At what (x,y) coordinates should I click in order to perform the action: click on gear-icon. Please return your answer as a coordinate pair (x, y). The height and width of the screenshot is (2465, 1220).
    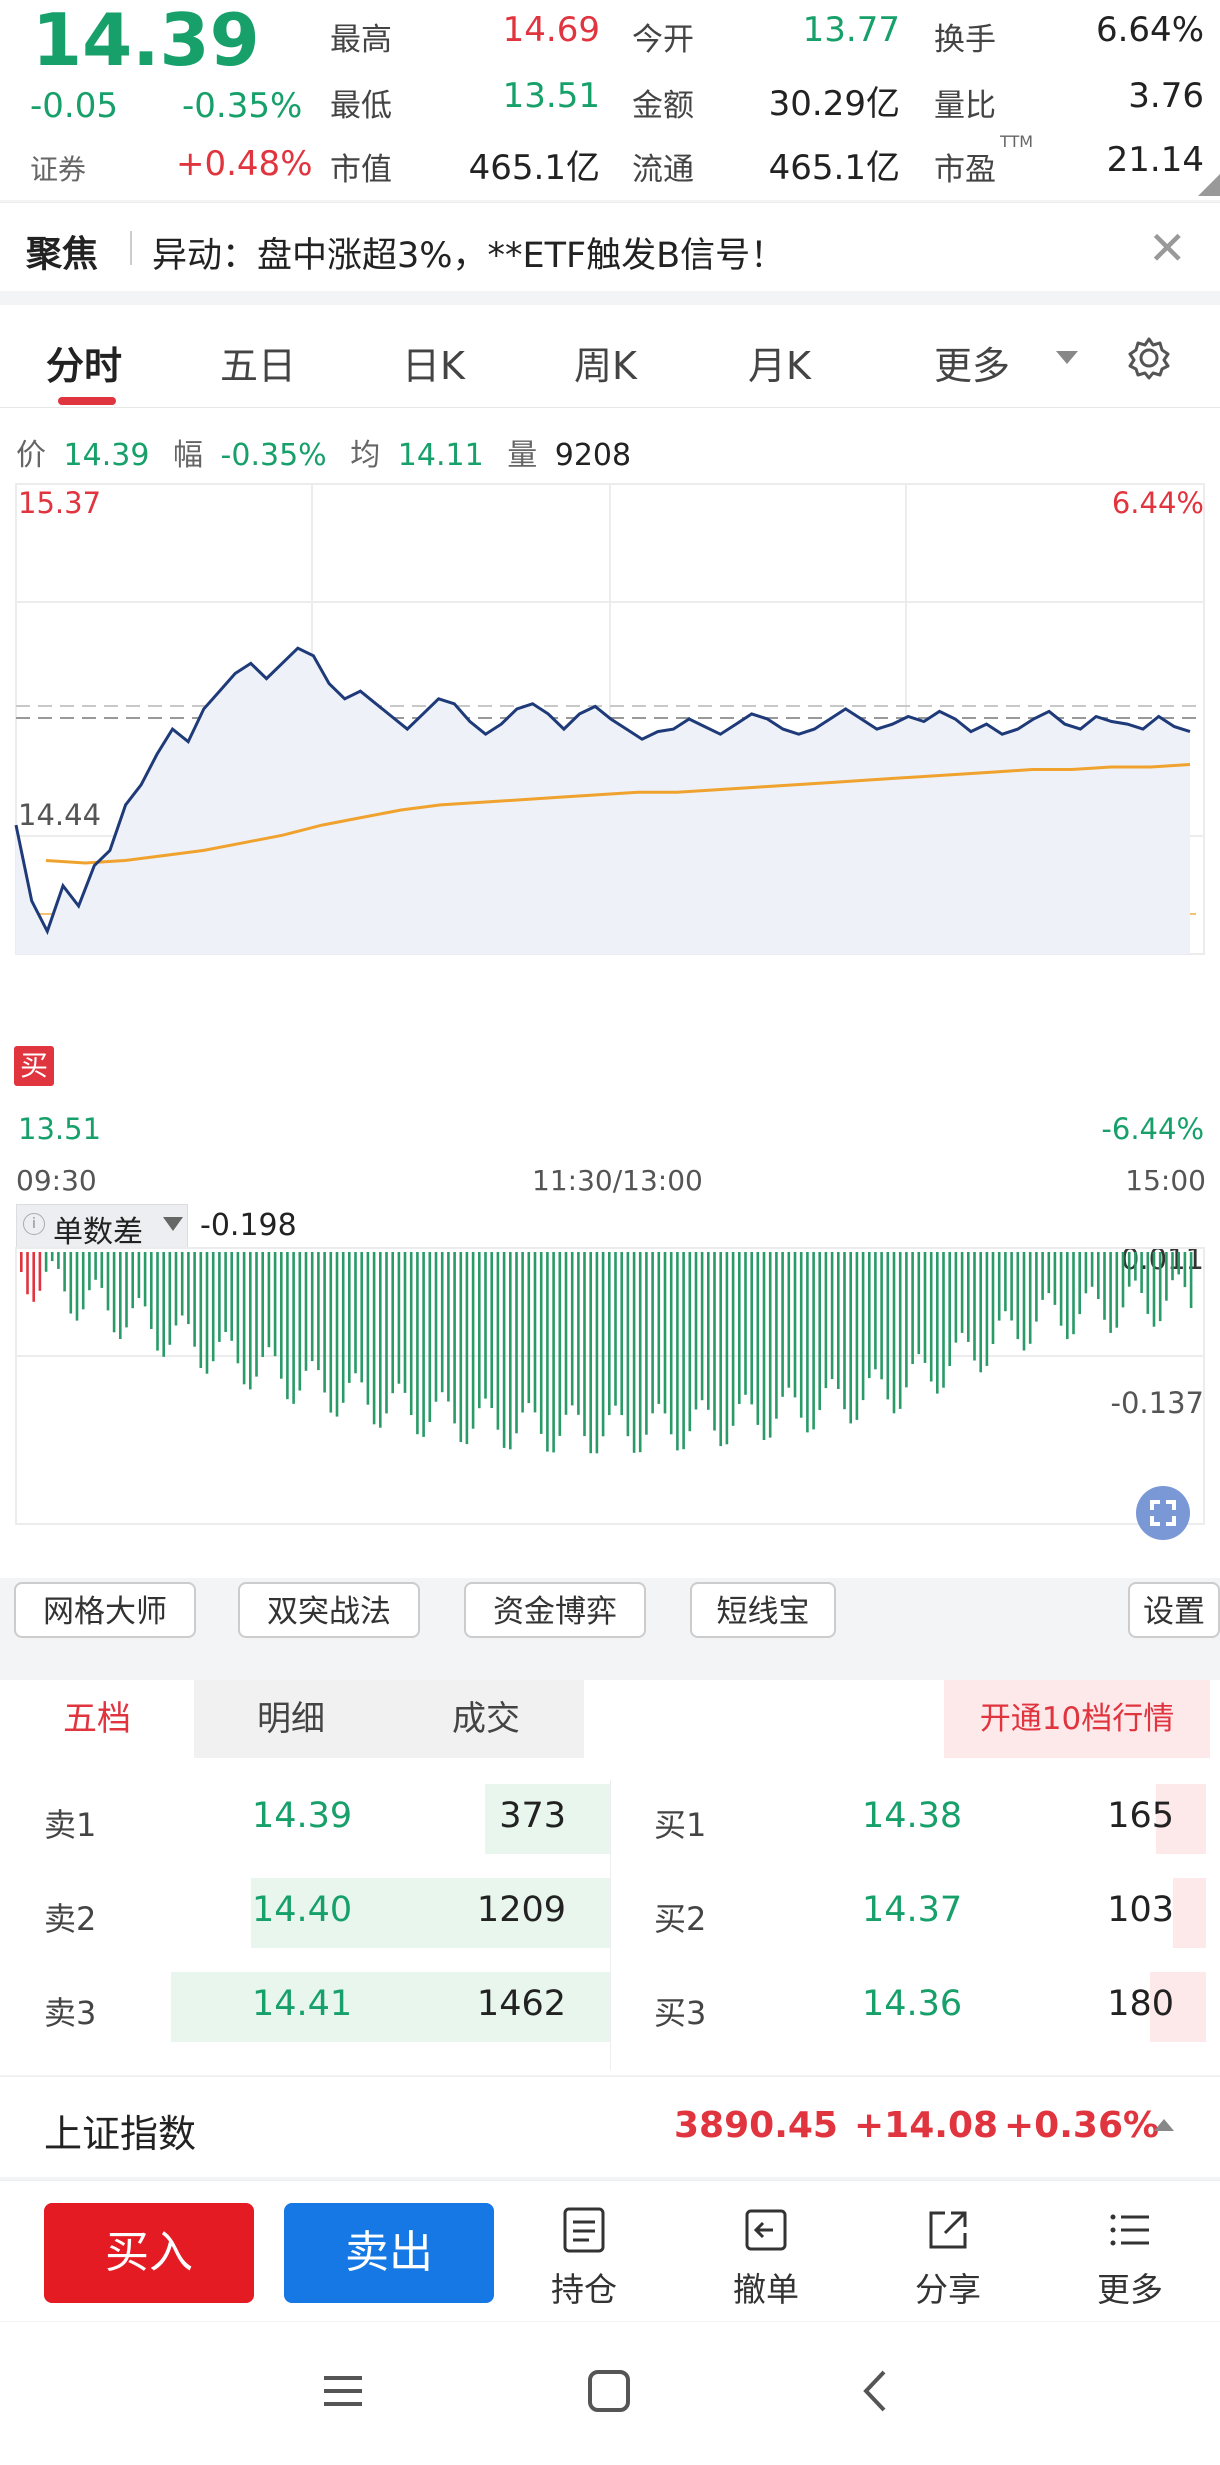
    Looking at the image, I should click on (1149, 358).